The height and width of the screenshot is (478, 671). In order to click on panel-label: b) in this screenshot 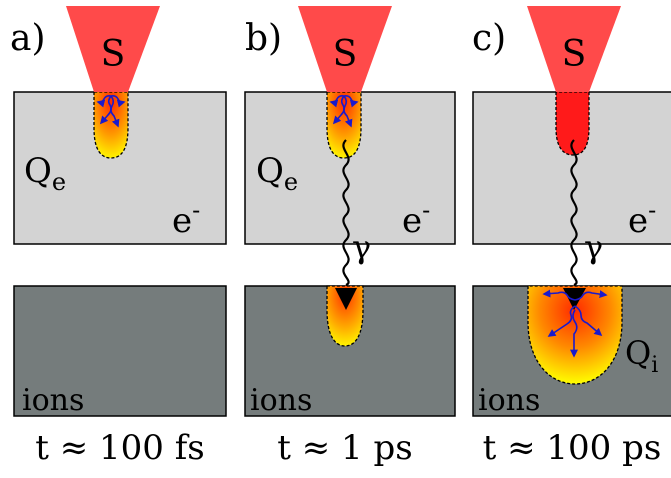, I will do `click(263, 38)`.